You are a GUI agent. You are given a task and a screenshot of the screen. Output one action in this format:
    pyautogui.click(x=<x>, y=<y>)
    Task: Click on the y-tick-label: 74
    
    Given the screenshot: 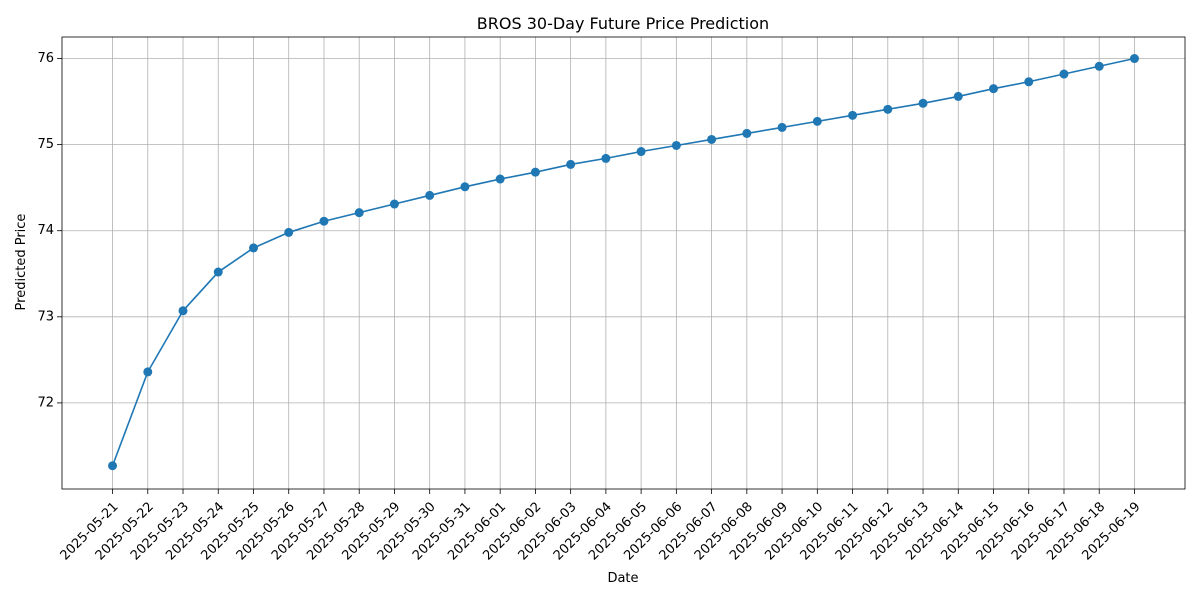 What is the action you would take?
    pyautogui.click(x=45, y=230)
    